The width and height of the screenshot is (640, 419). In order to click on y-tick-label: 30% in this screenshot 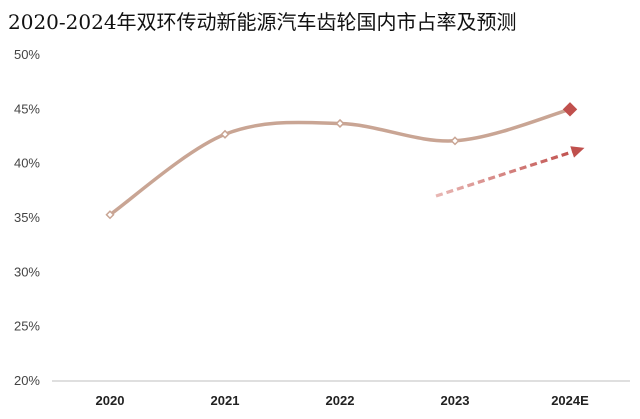, I will do `click(27, 271)`.